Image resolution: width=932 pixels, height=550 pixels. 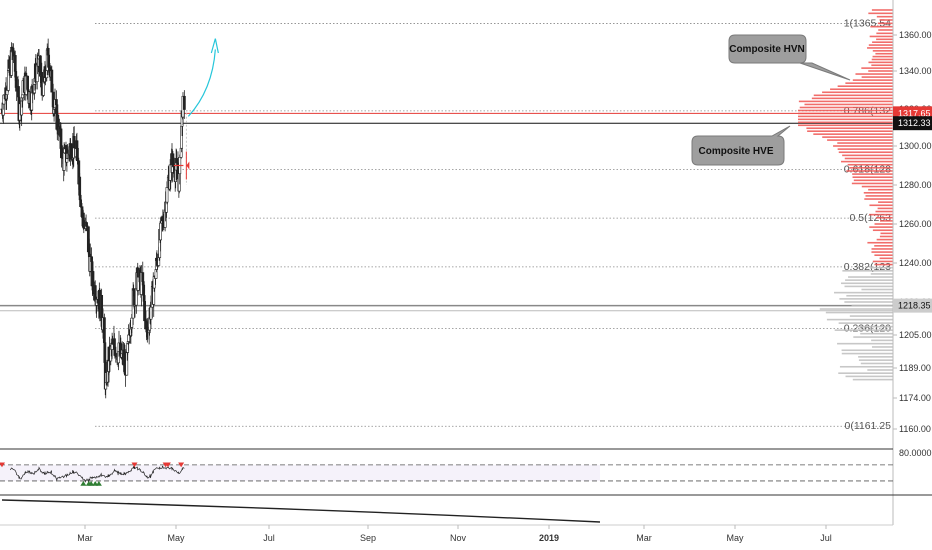 What do you see at coordinates (826, 538) in the screenshot?
I see `time-axis-tick-label: Jul` at bounding box center [826, 538].